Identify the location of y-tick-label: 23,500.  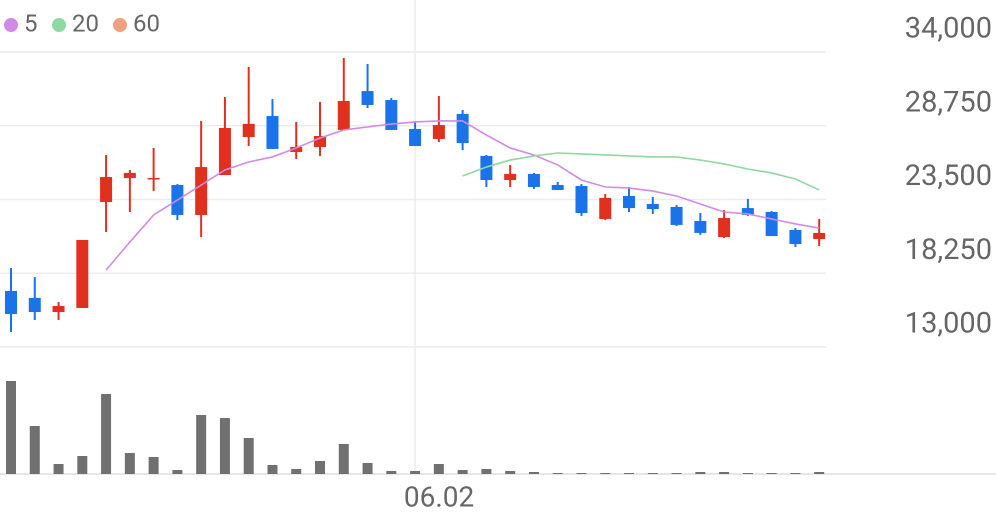
(948, 176).